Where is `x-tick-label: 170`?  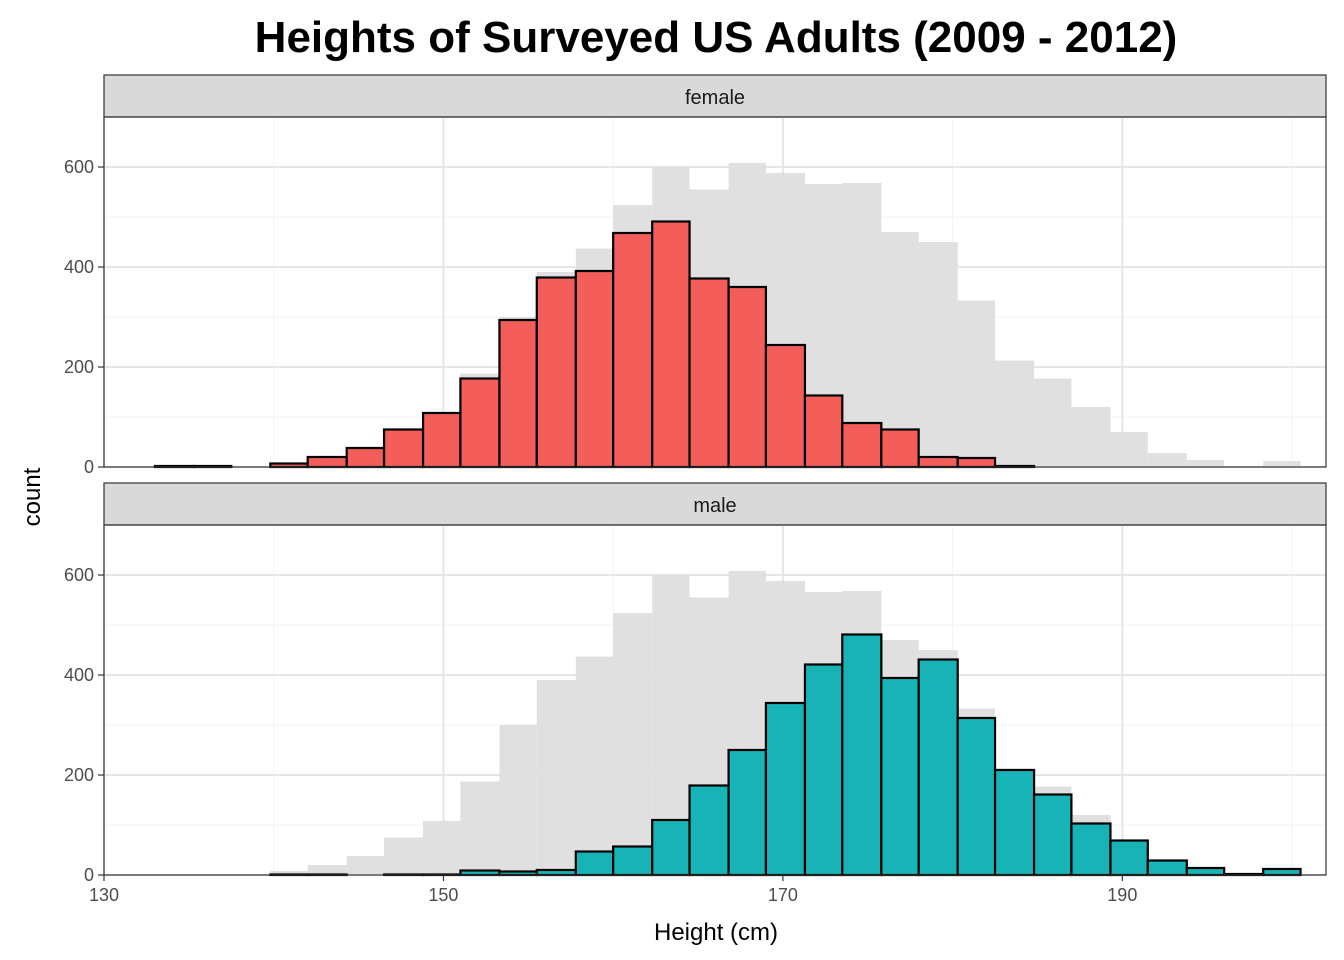
x-tick-label: 170 is located at coordinates (783, 895).